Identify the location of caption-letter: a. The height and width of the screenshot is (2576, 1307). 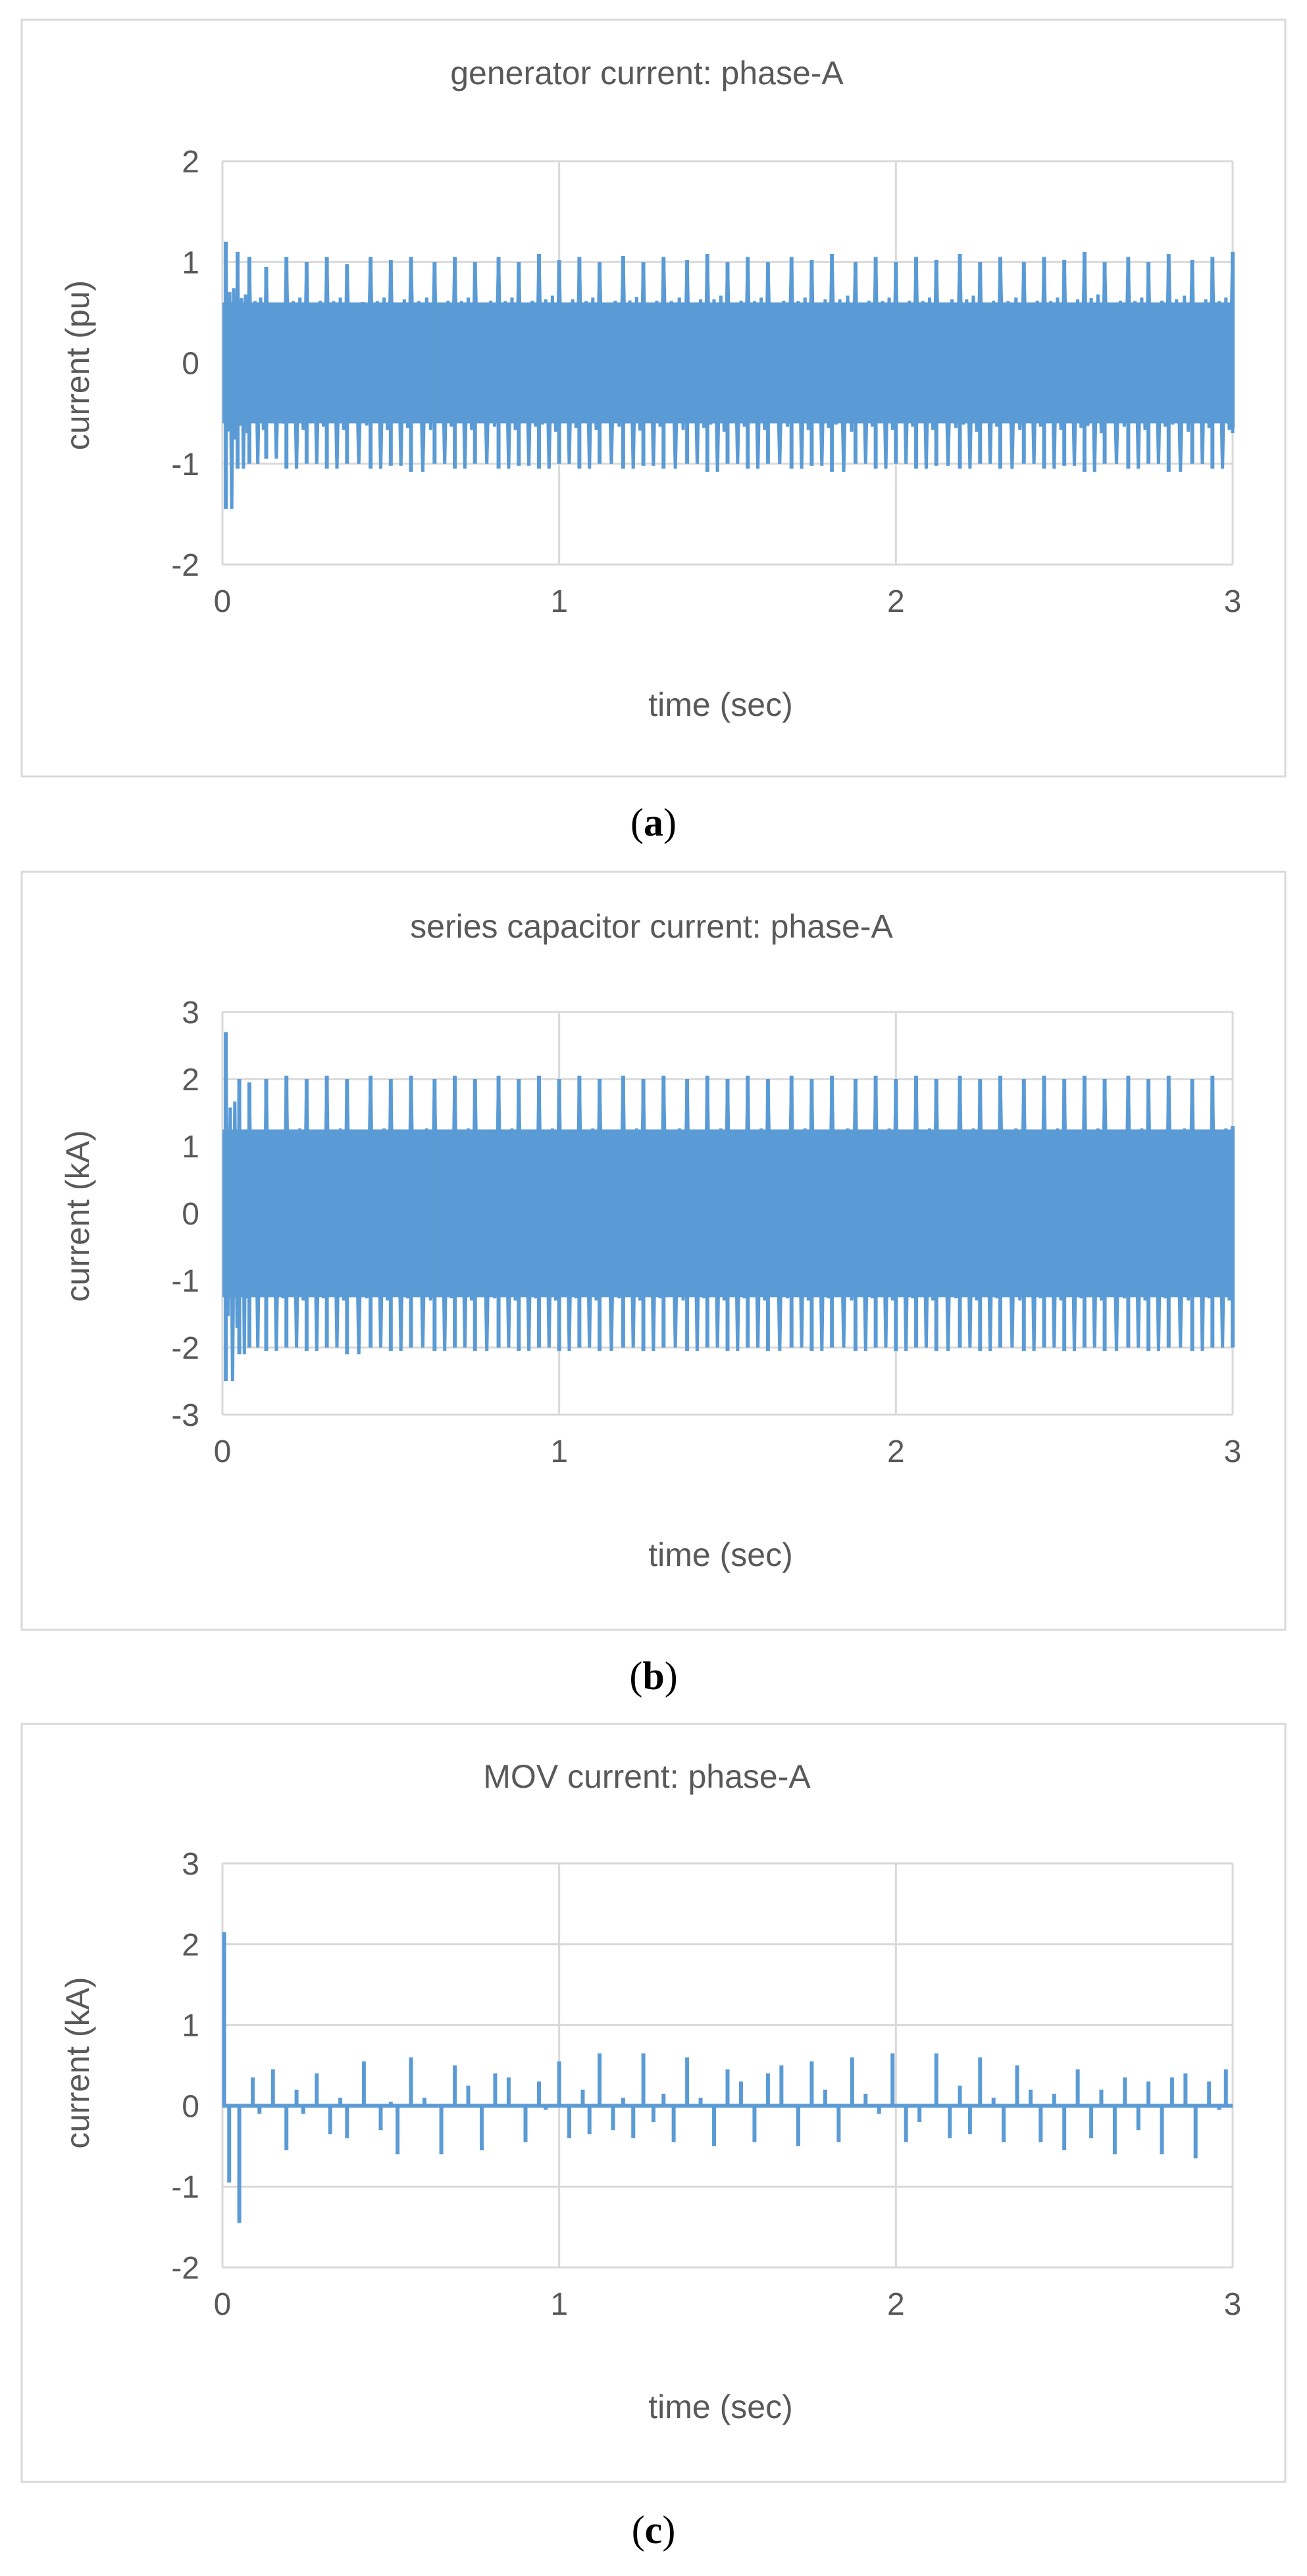
(654, 822).